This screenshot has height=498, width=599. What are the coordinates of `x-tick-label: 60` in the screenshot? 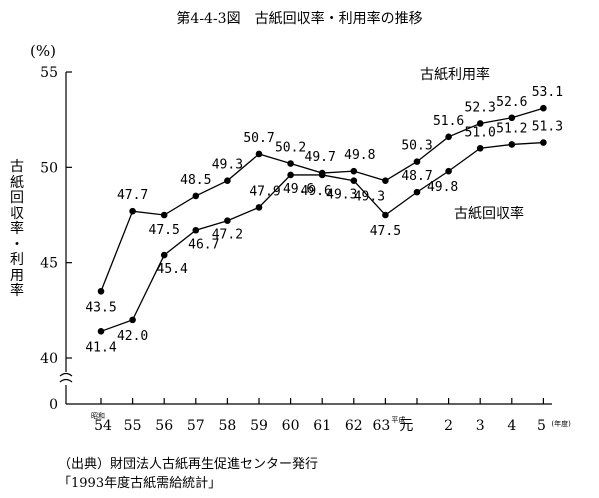 It's located at (291, 426).